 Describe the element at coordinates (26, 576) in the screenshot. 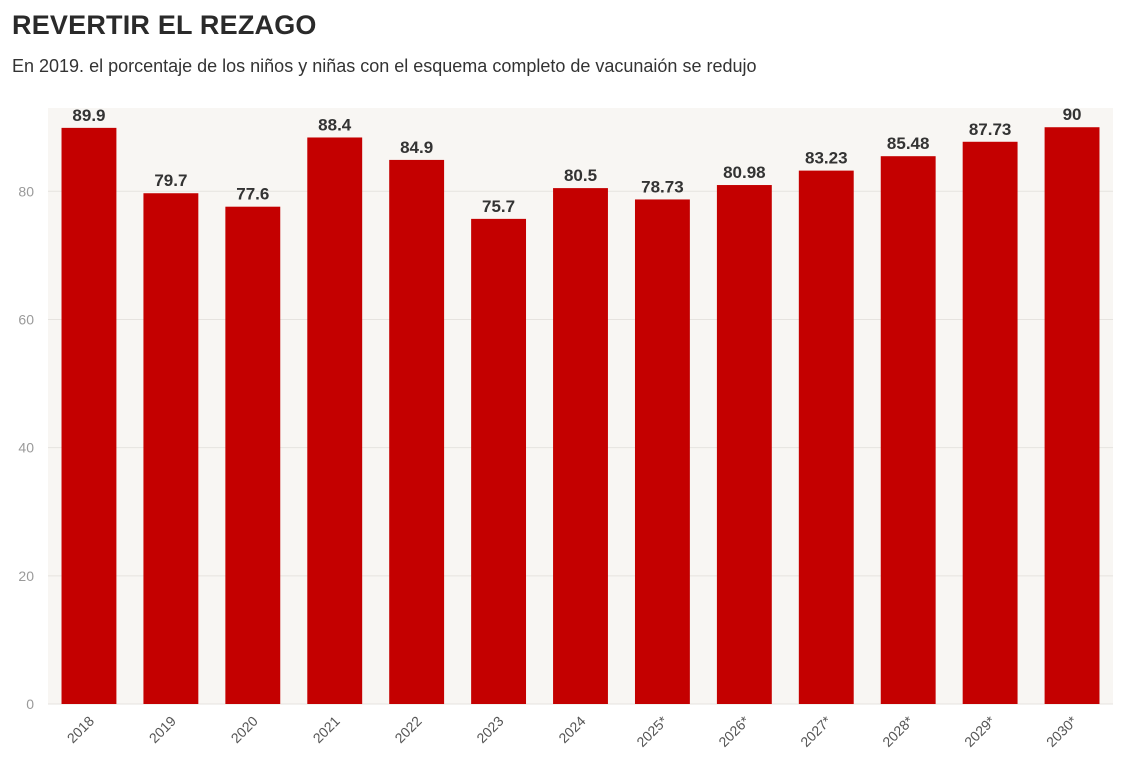

I see `y-tick-label: 20` at that location.